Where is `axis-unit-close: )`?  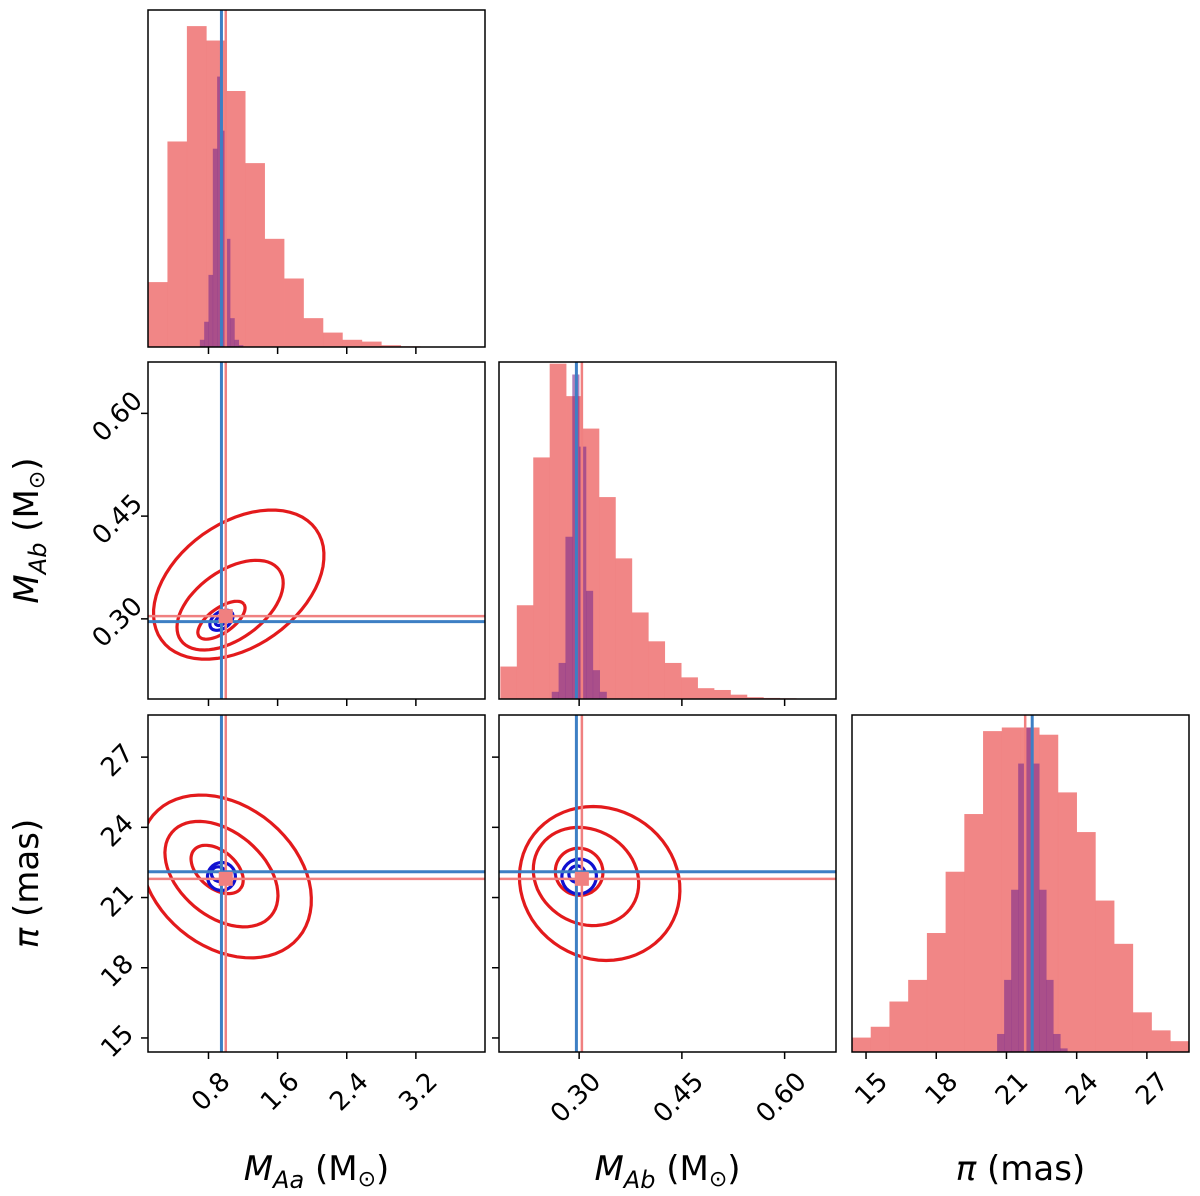
axis-unit-close: ) is located at coordinates (382, 1169).